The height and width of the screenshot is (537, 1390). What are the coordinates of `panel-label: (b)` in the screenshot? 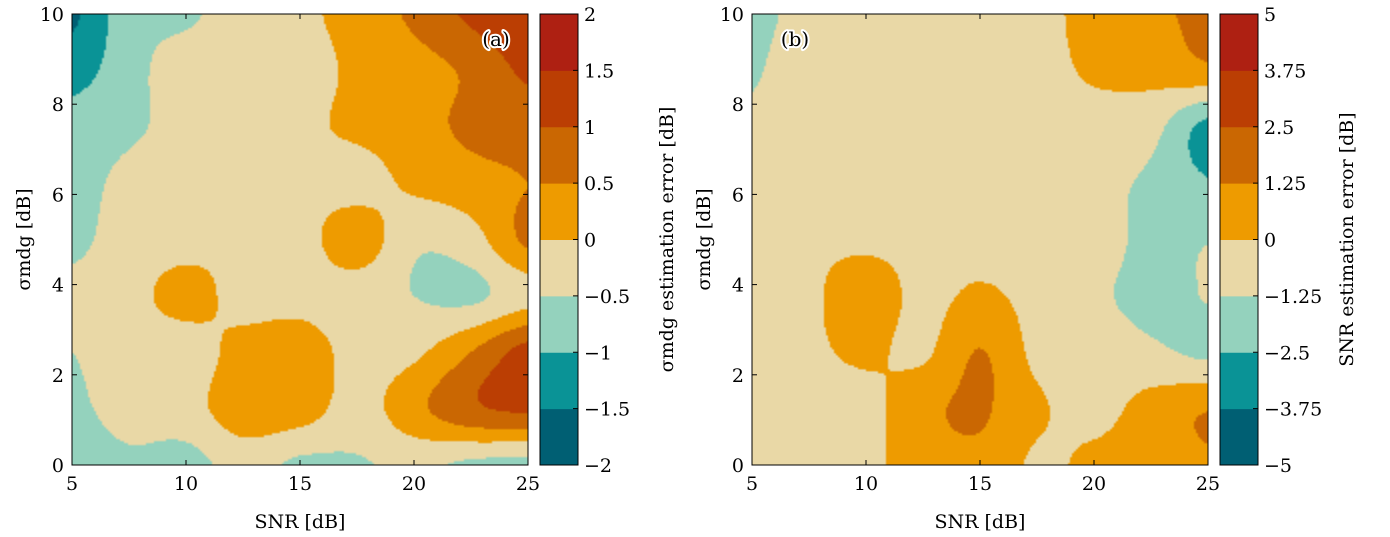 It's located at (795, 39).